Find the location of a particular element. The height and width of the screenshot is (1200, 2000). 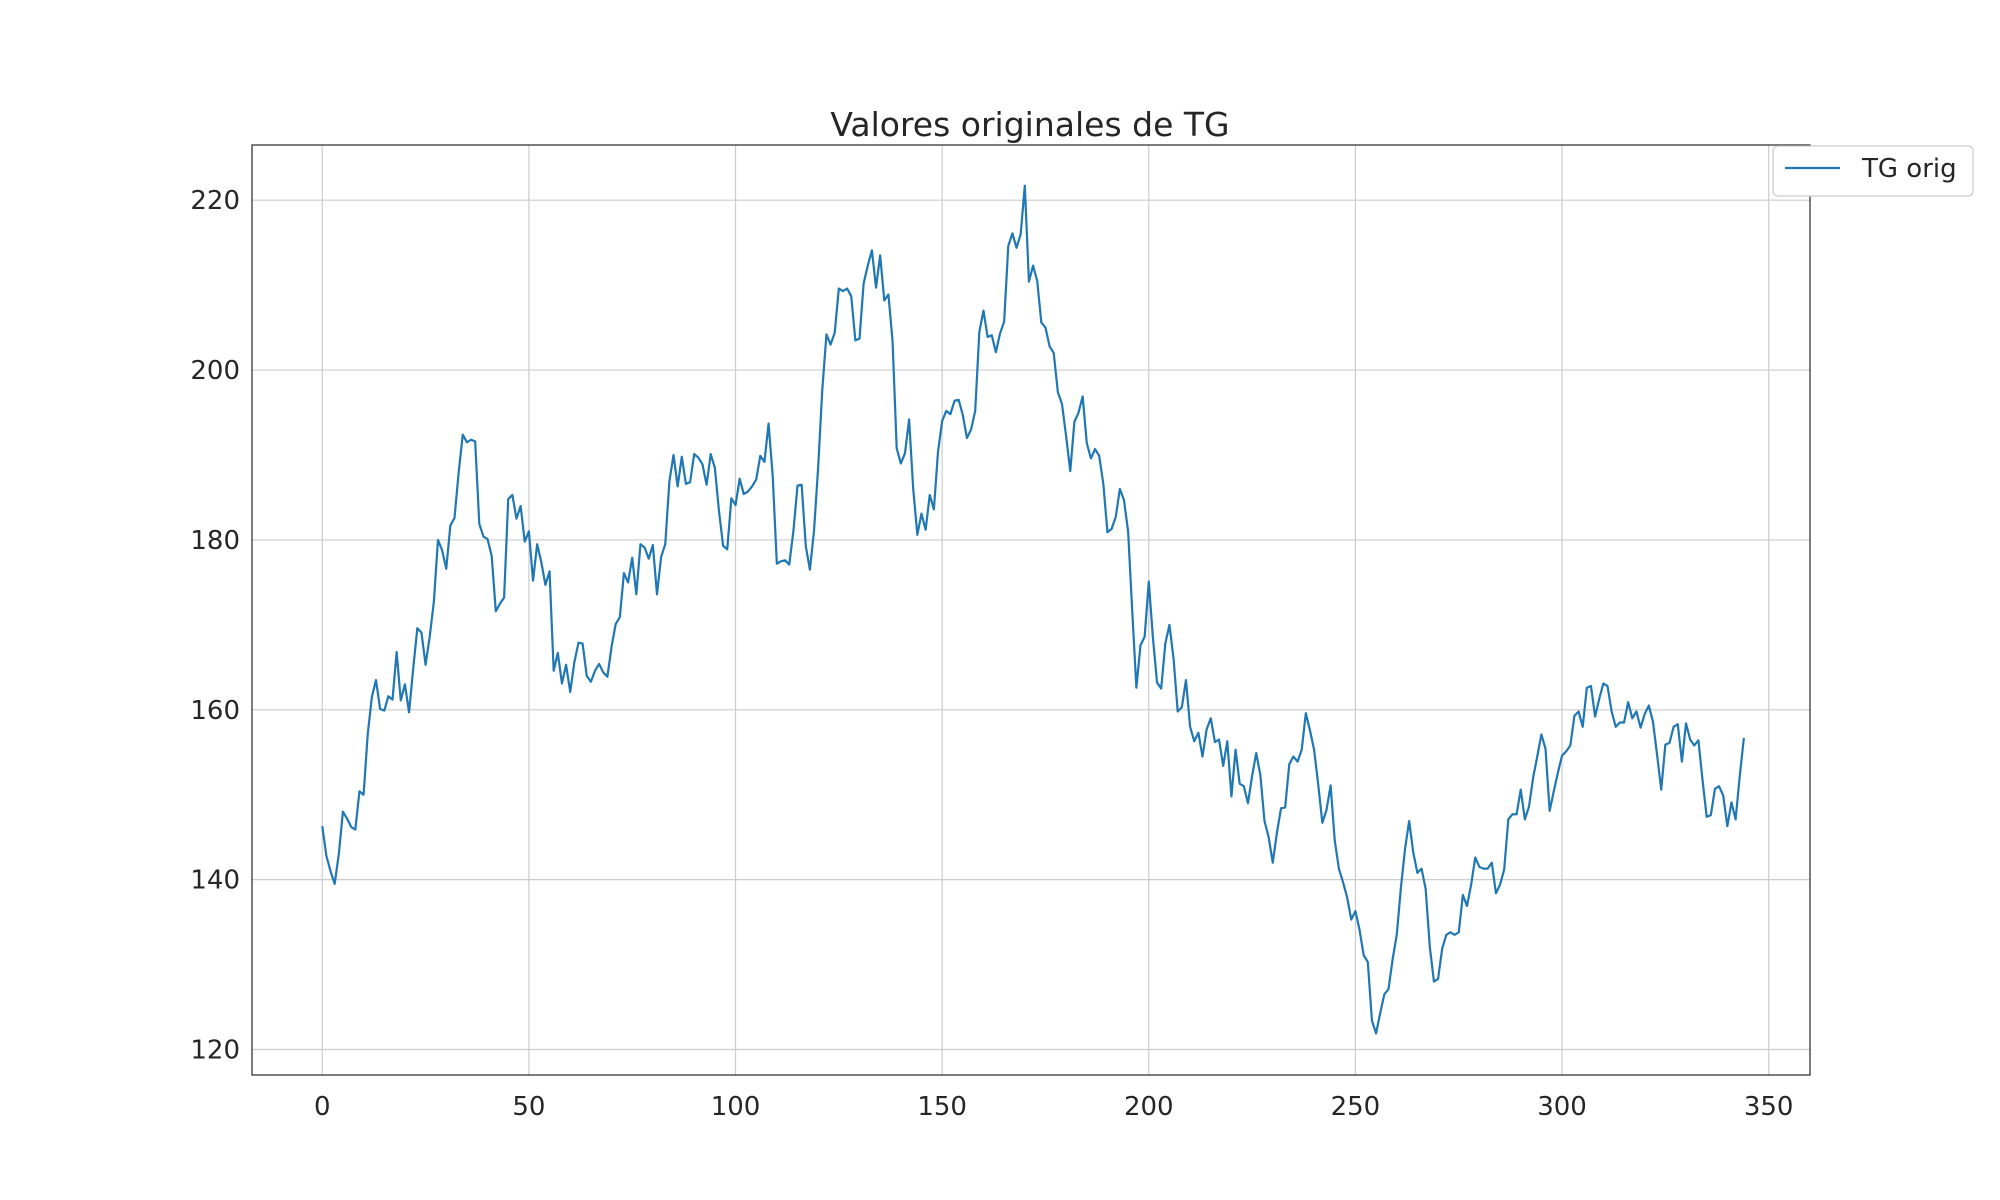

x-tick-label: 350 is located at coordinates (1769, 1107).